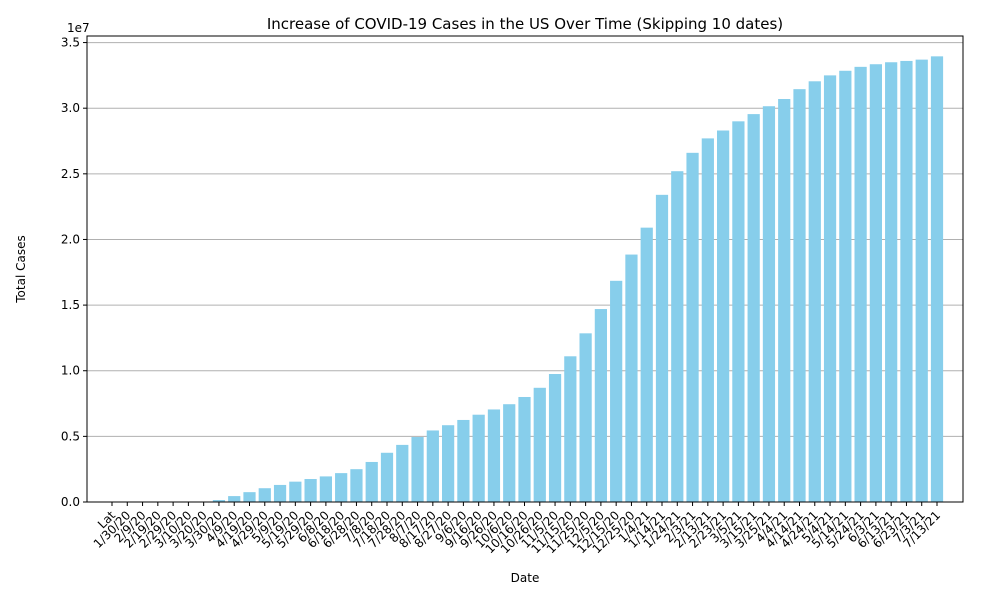 The image size is (1000, 604). I want to click on y-tick-label: 3.5, so click(70, 43).